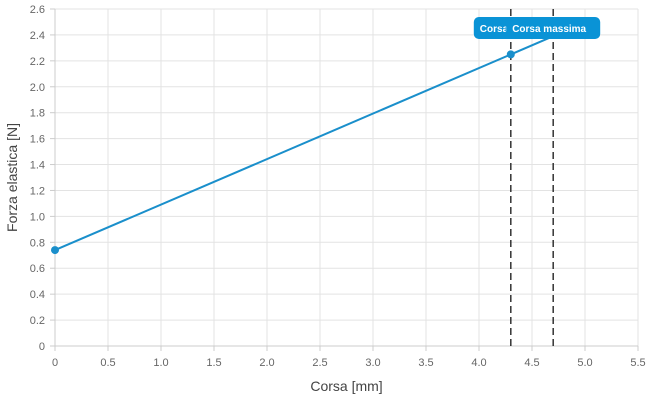 Image resolution: width=650 pixels, height=400 pixels. What do you see at coordinates (532, 177) in the screenshot?
I see `vertical-markers` at bounding box center [532, 177].